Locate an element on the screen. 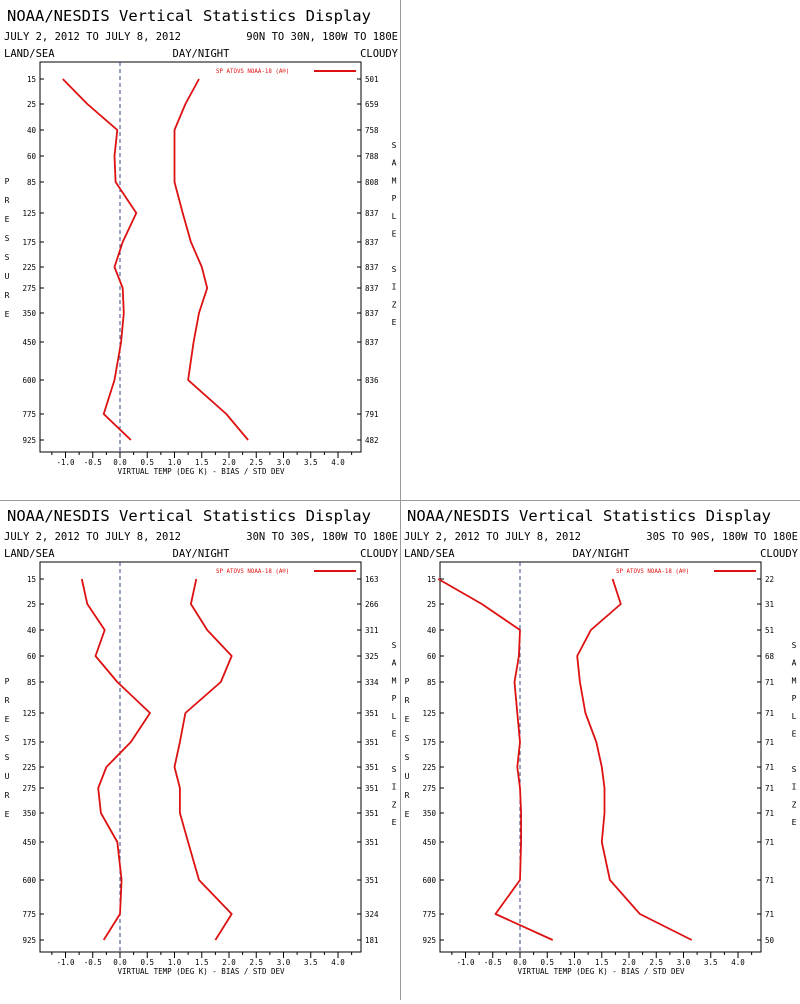  sample-size-label: 266 is located at coordinates (372, 604).